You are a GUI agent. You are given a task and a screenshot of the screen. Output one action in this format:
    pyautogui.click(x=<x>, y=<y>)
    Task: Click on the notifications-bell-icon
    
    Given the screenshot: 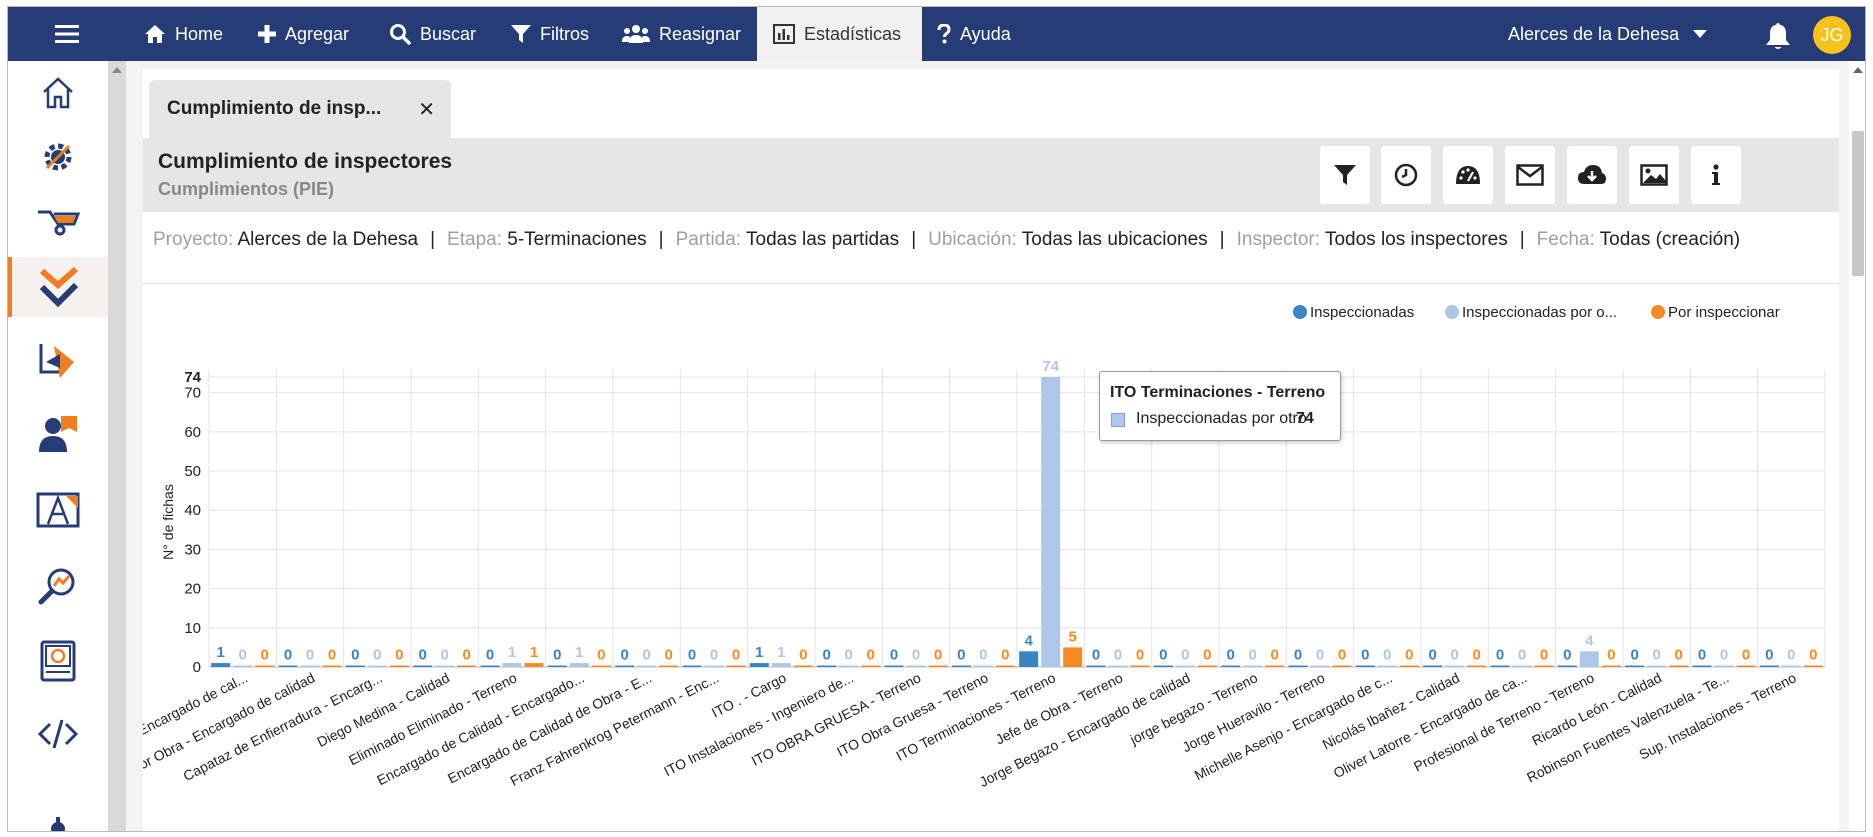 What is the action you would take?
    pyautogui.click(x=1778, y=38)
    